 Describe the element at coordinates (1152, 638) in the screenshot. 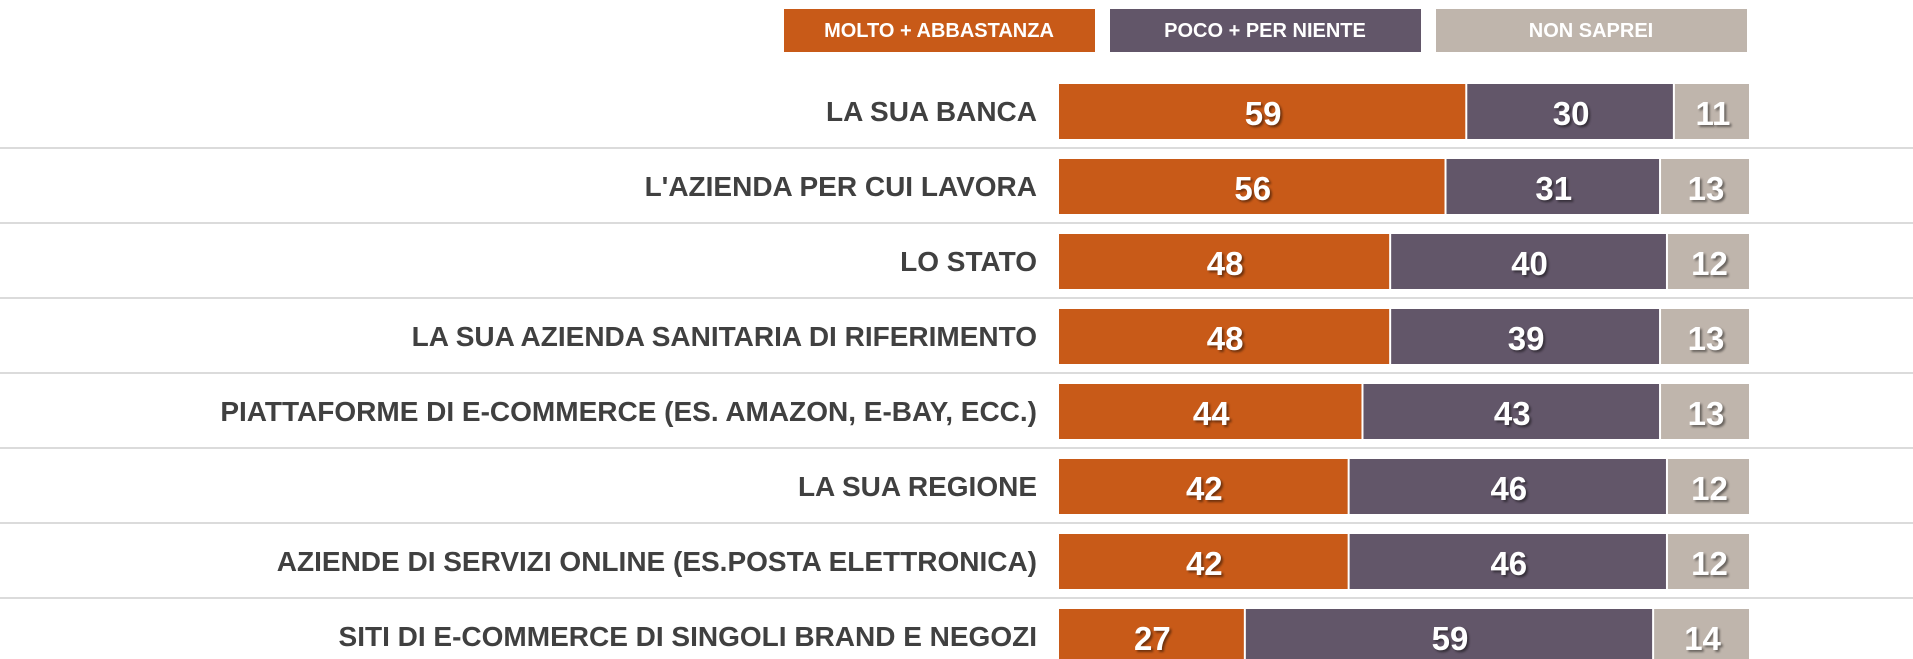

I see `value-label: 27` at that location.